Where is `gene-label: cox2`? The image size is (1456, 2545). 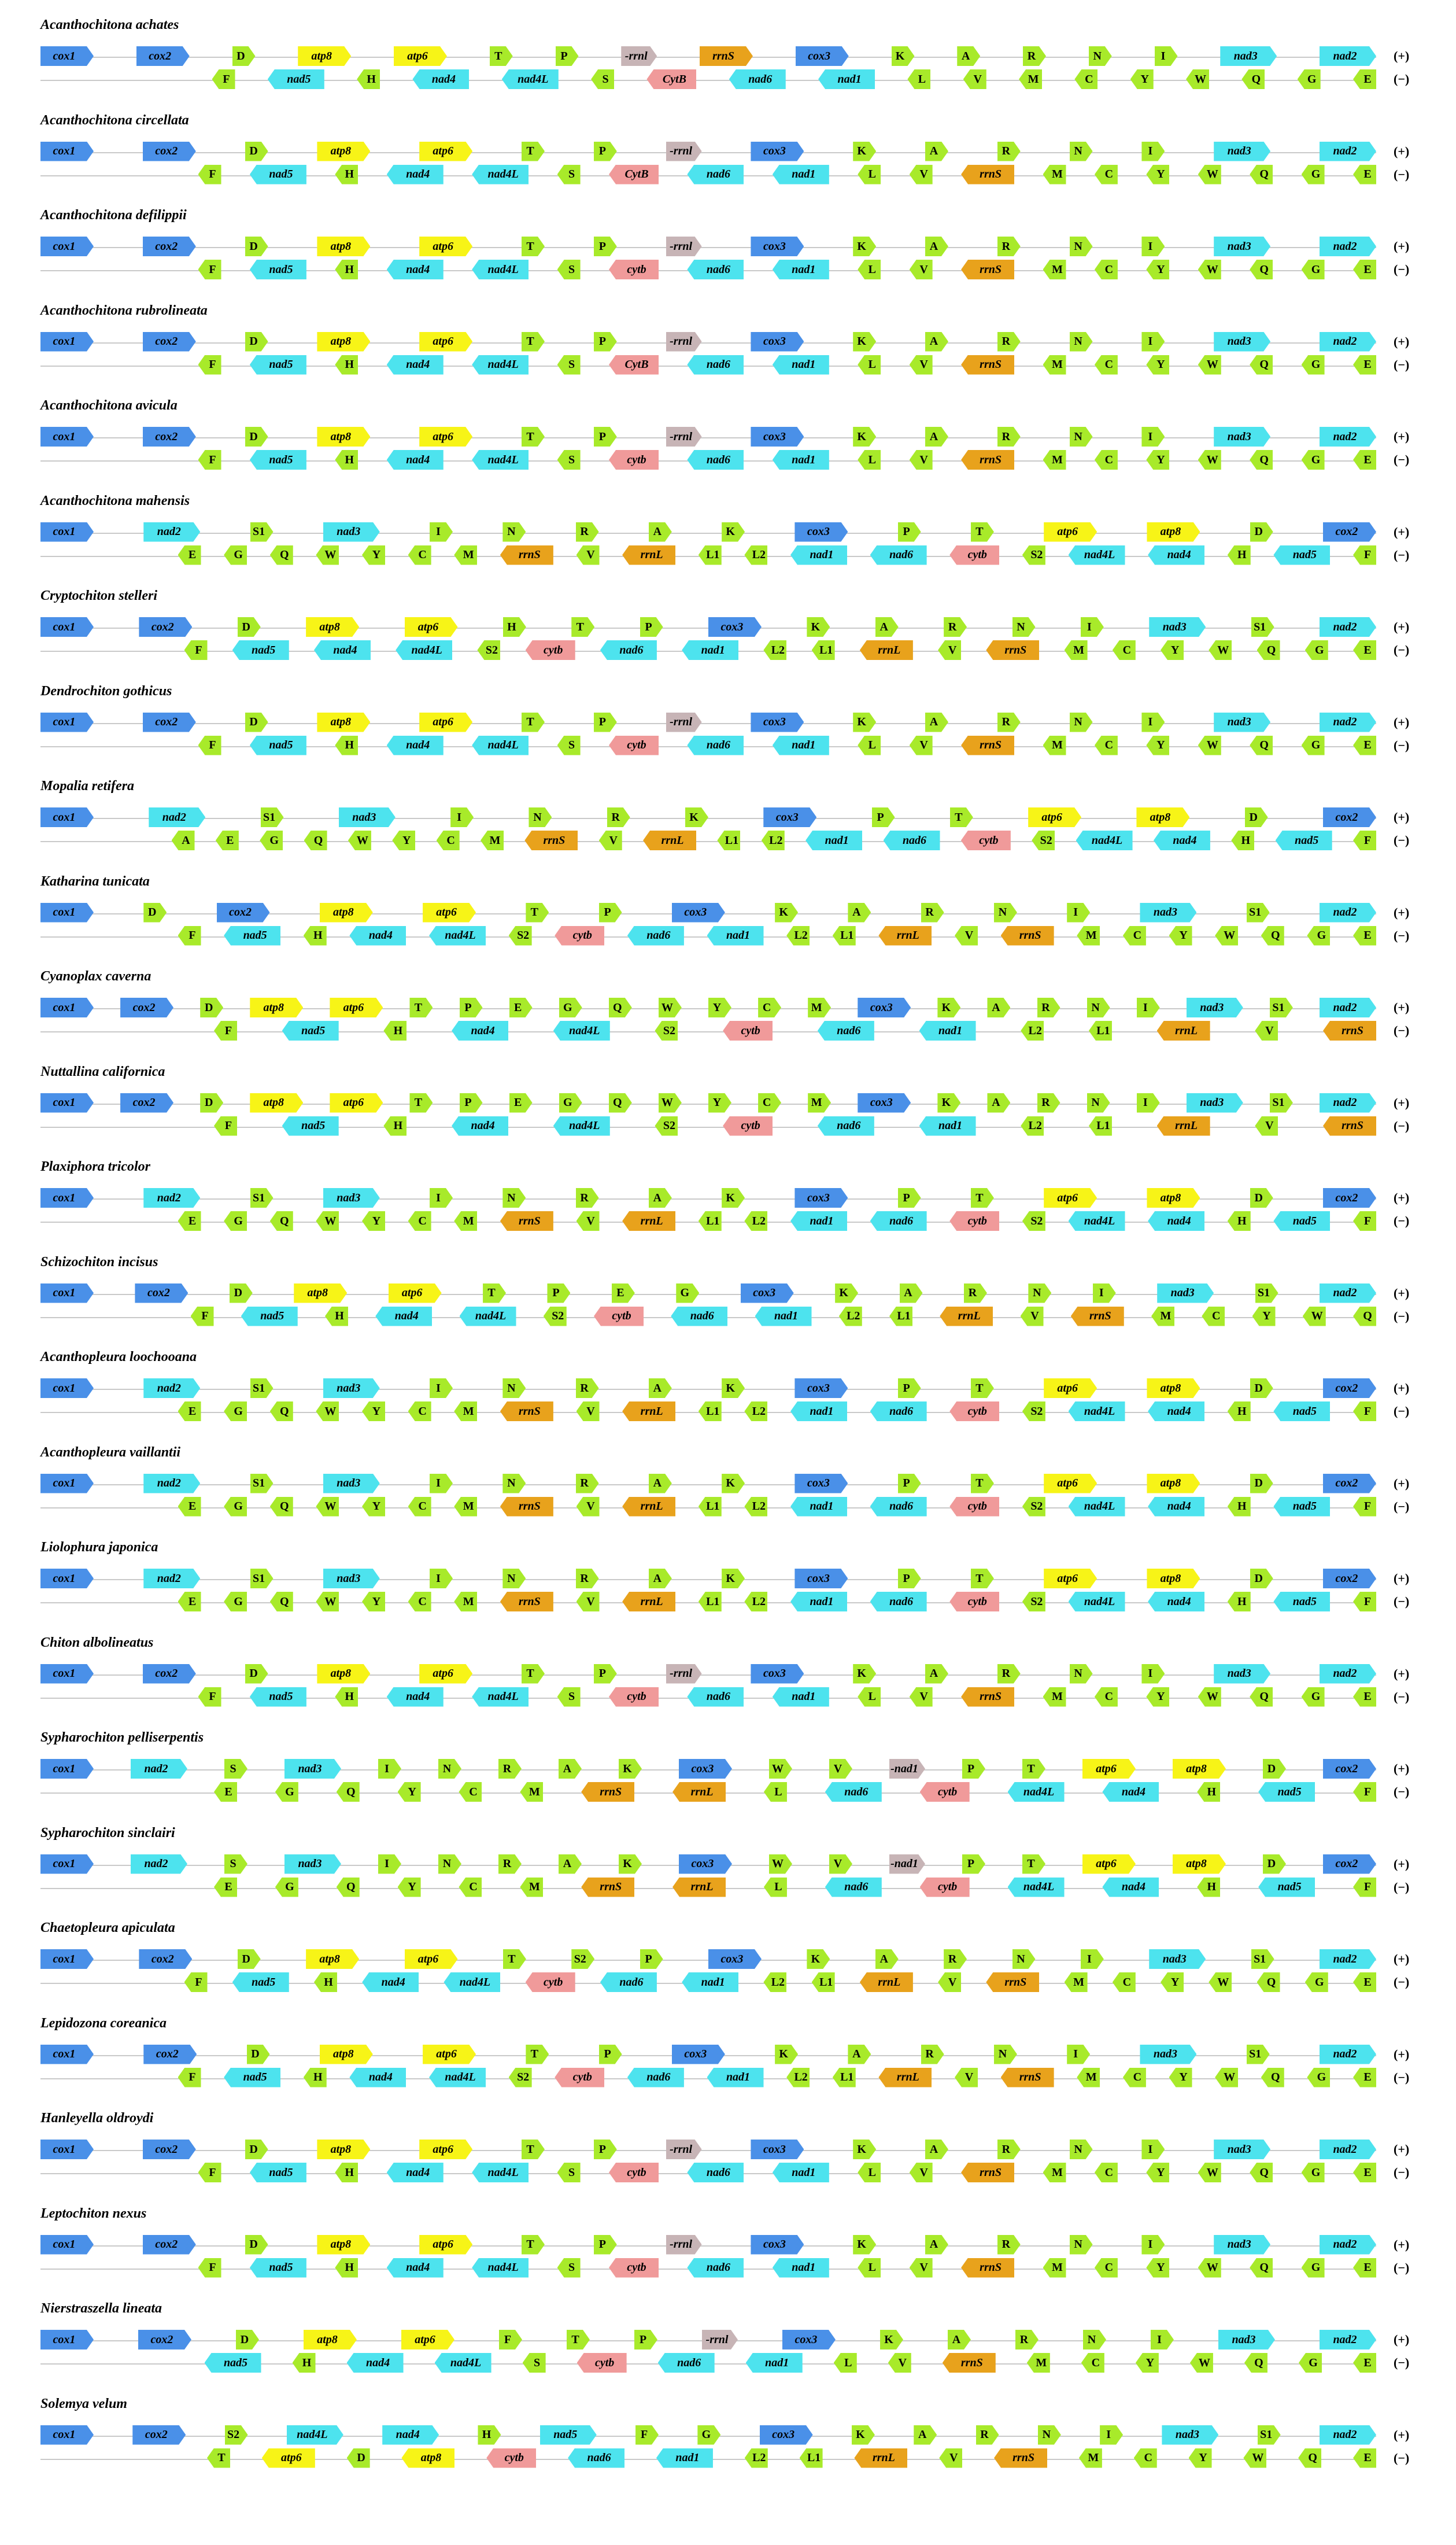 gene-label: cox2 is located at coordinates (168, 2054).